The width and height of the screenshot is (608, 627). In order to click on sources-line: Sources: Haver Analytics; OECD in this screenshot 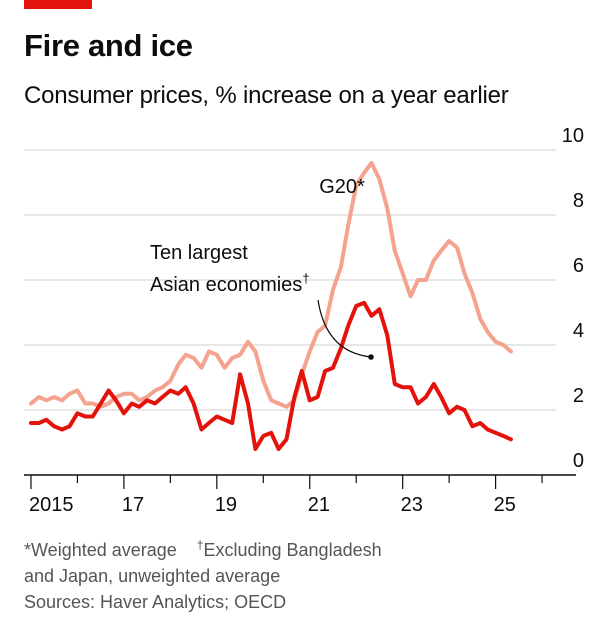, I will do `click(155, 602)`.